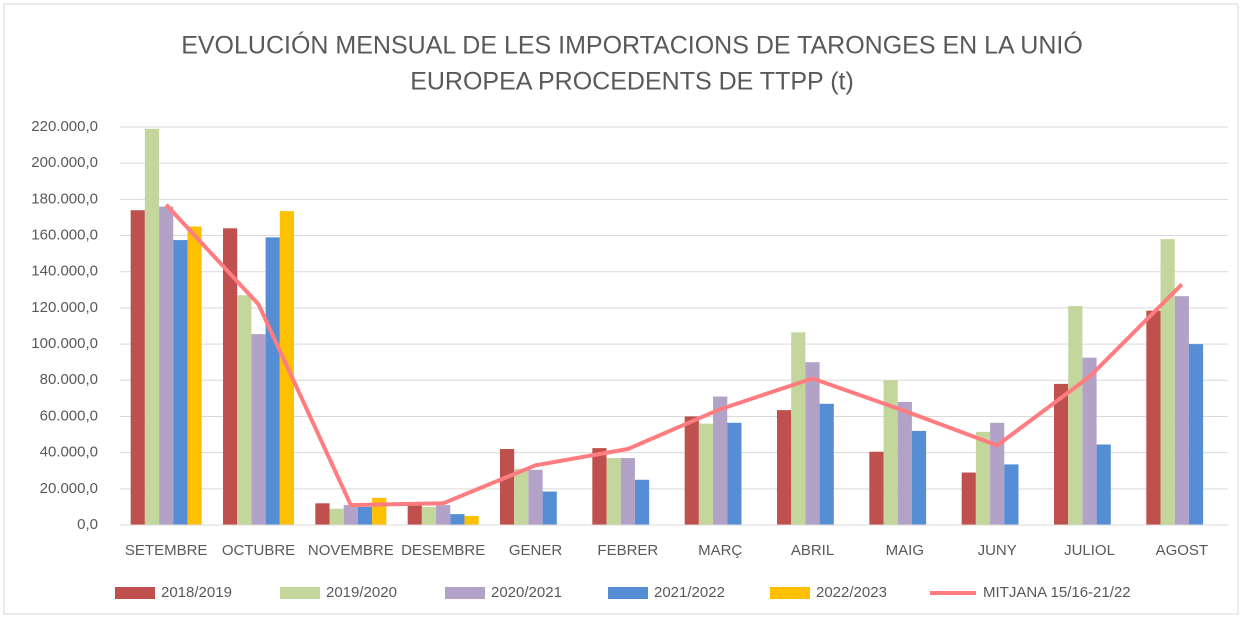 The width and height of the screenshot is (1242, 618). I want to click on x-tick-label: NOVEMBRE, so click(351, 550).